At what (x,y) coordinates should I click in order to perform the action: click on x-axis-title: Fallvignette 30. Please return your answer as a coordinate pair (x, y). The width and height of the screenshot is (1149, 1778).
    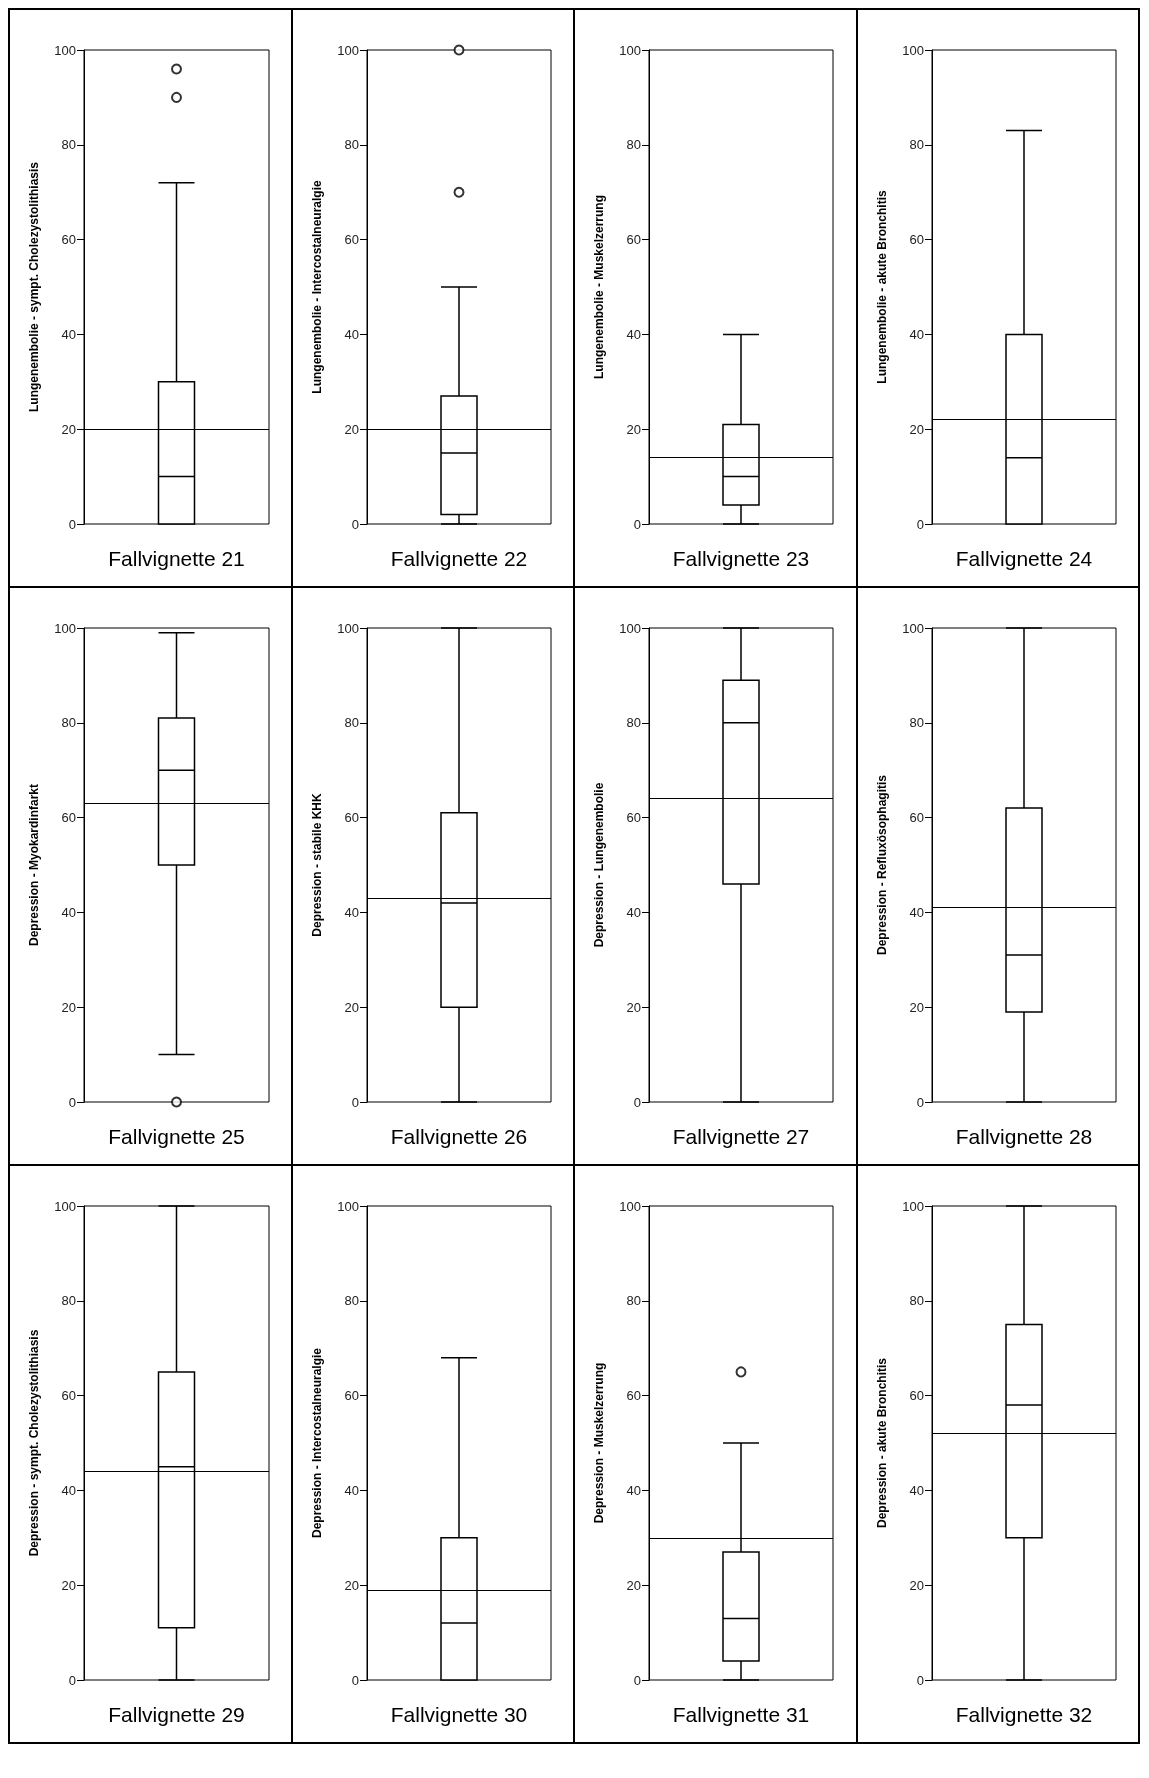
    Looking at the image, I should click on (459, 1714).